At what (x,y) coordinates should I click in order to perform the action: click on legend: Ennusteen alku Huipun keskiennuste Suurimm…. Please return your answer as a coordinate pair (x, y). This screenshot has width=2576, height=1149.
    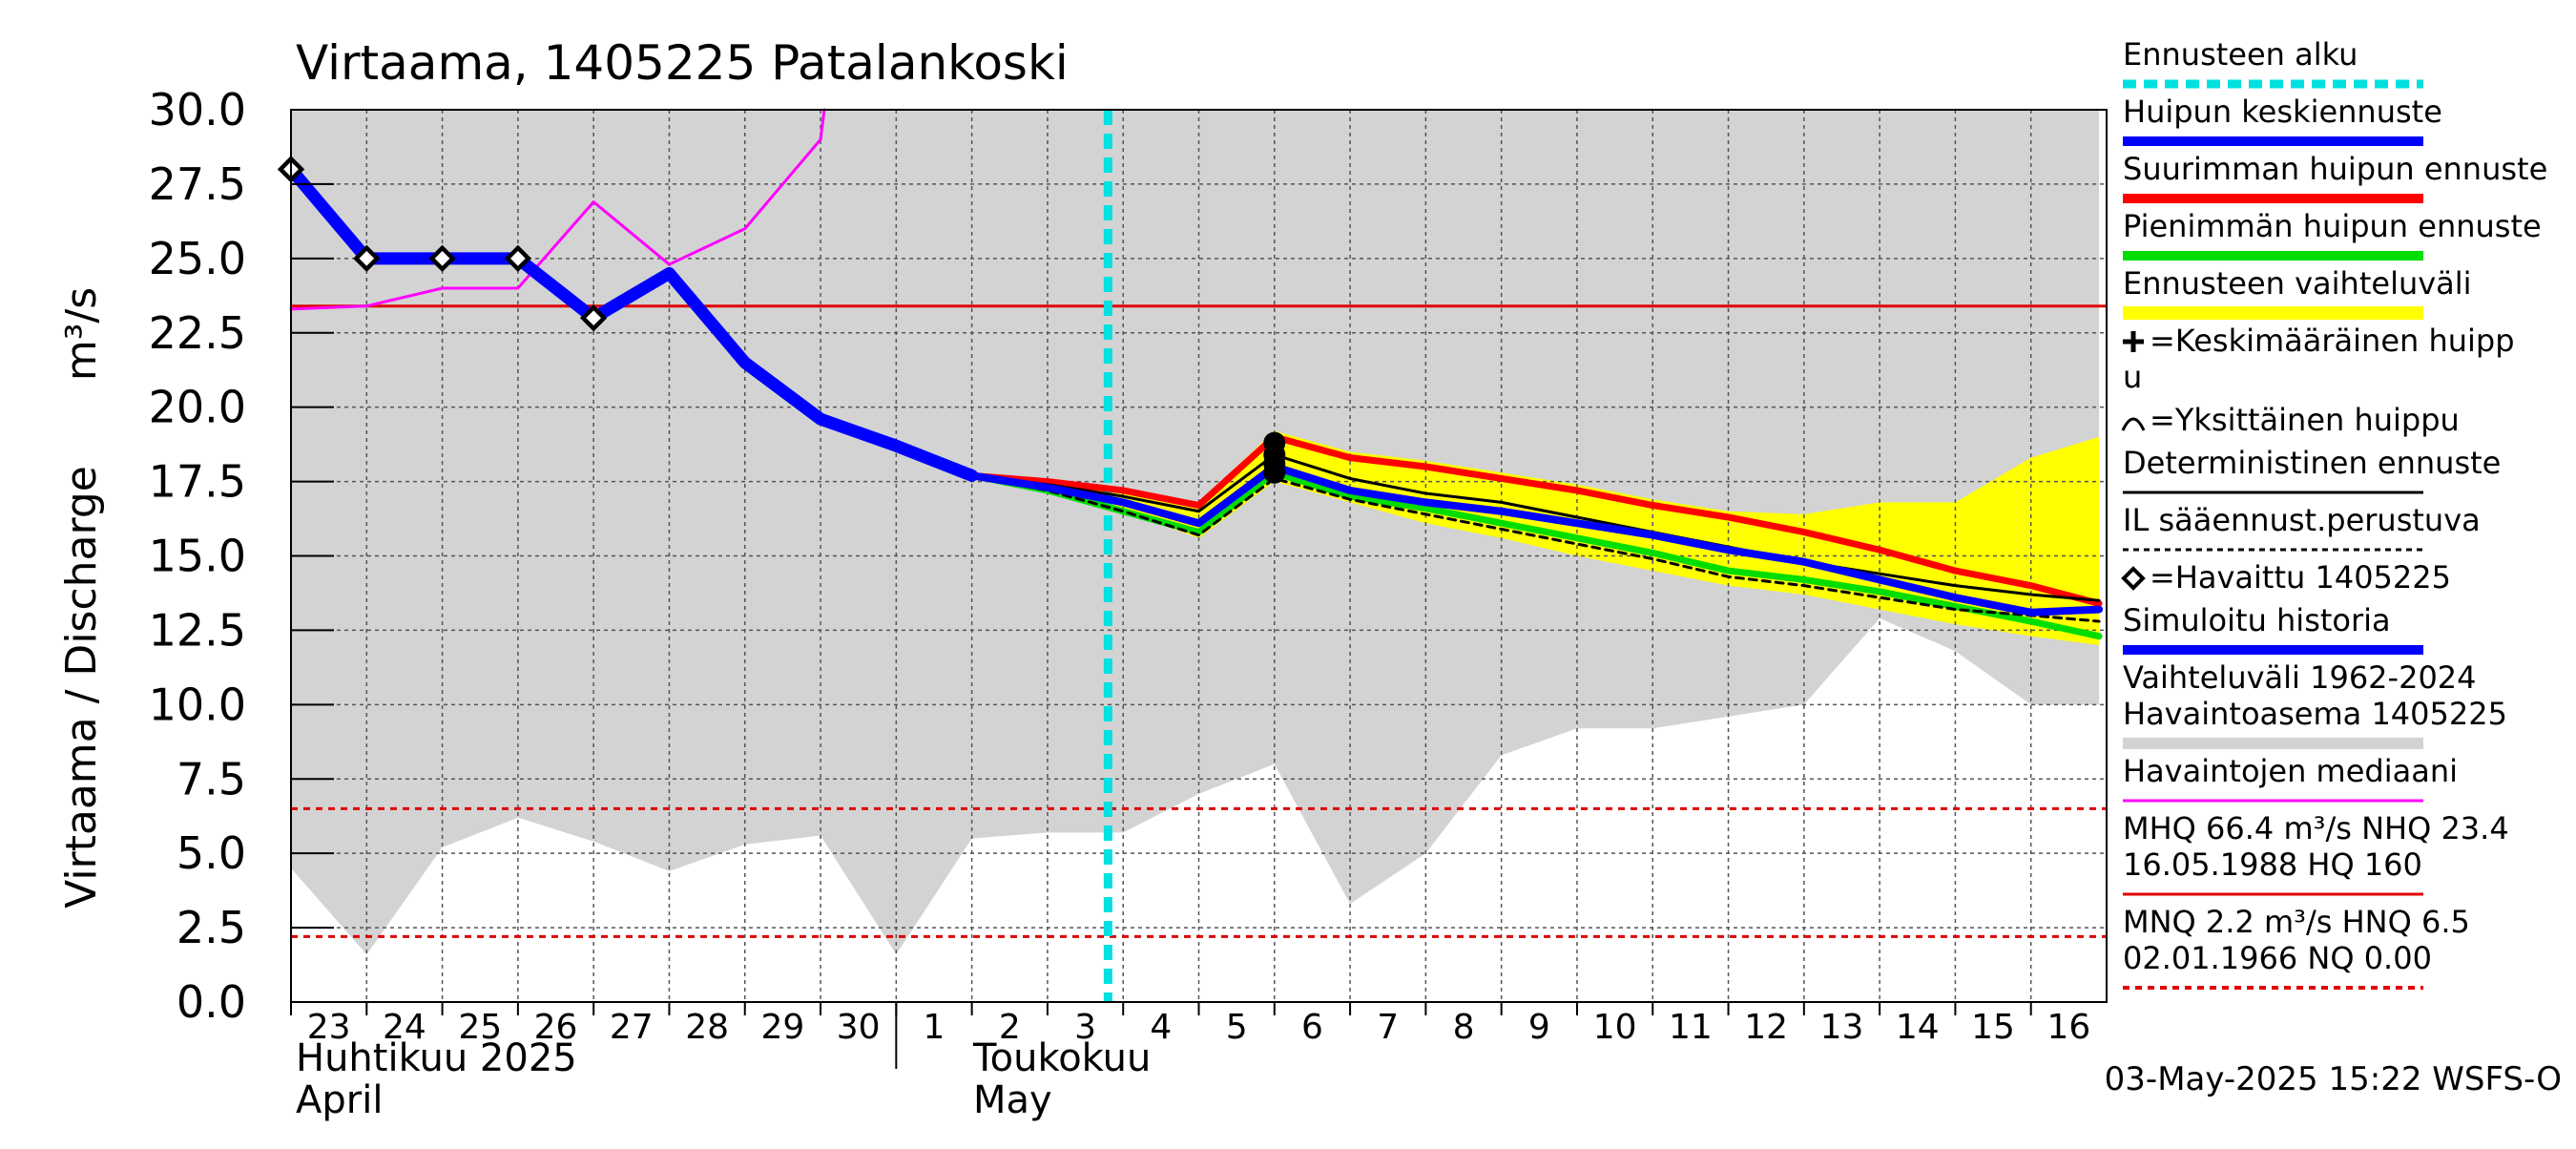
    Looking at the image, I should click on (2334, 513).